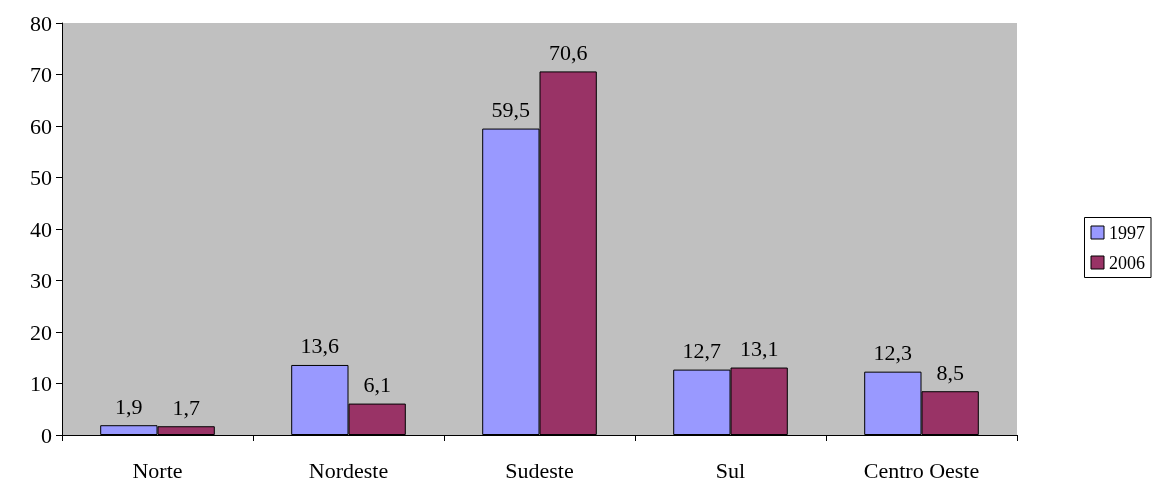 The width and height of the screenshot is (1157, 495). Describe the element at coordinates (41, 383) in the screenshot. I see `y-tick-label: 10` at that location.